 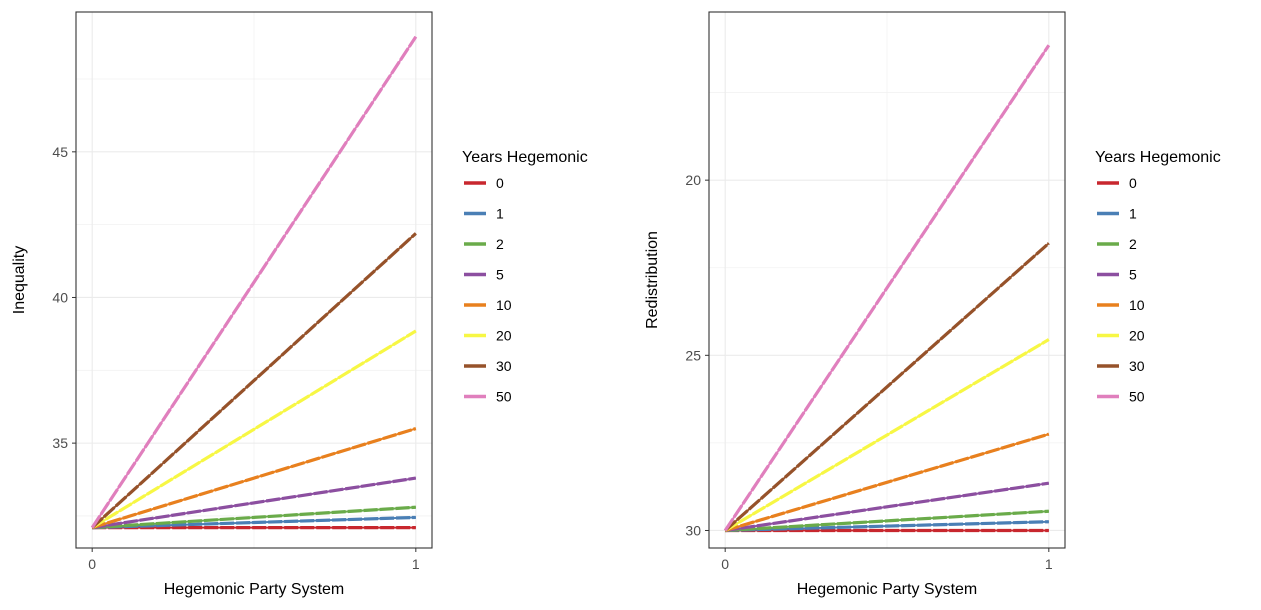 I want to click on y-axis-title: Inequality, so click(x=19, y=280).